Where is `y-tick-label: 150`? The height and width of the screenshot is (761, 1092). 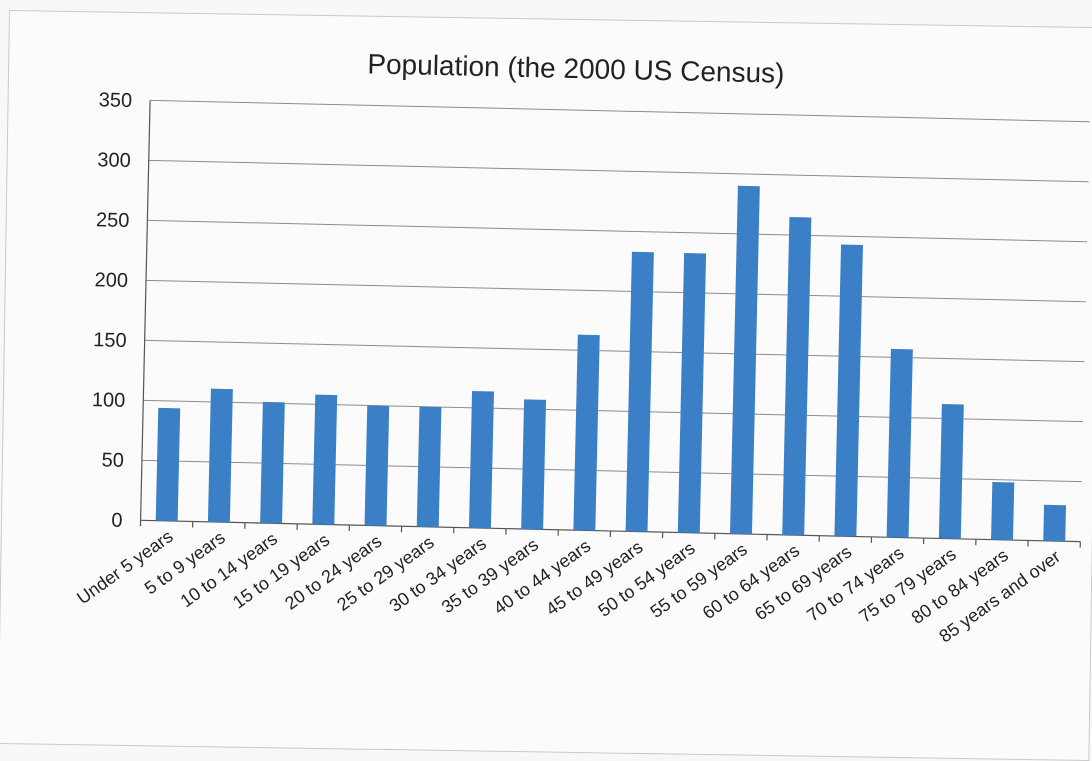
y-tick-label: 150 is located at coordinates (110, 340).